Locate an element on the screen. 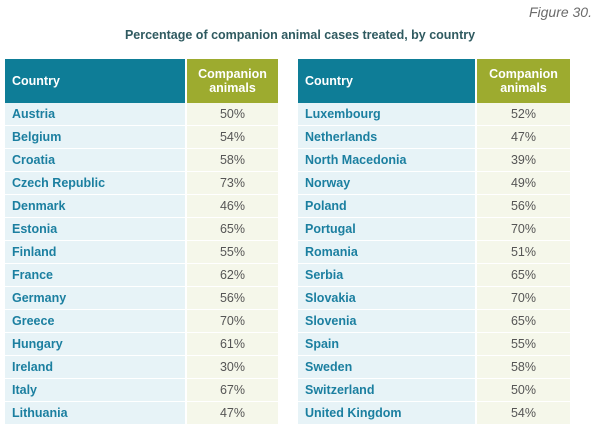 This screenshot has height=426, width=600. table-row: Sweden 58% is located at coordinates (434, 367).